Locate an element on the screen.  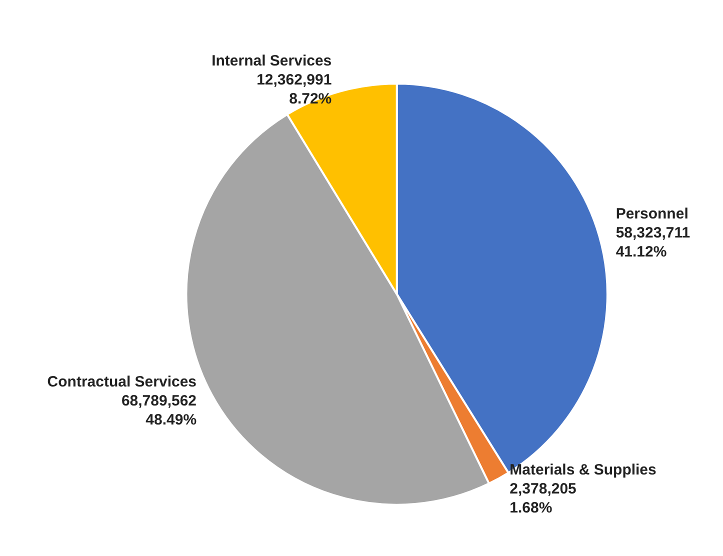
slice-label: Personnel is located at coordinates (652, 213).